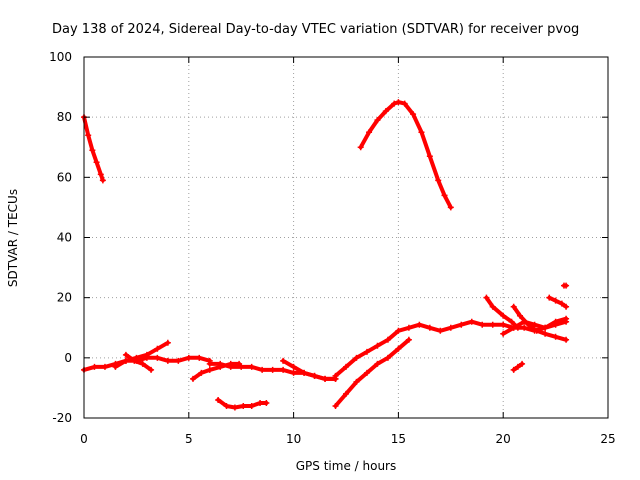 The height and width of the screenshot is (480, 640). What do you see at coordinates (13, 238) in the screenshot?
I see `y-axis-label: SDTVAR / TECUs` at bounding box center [13, 238].